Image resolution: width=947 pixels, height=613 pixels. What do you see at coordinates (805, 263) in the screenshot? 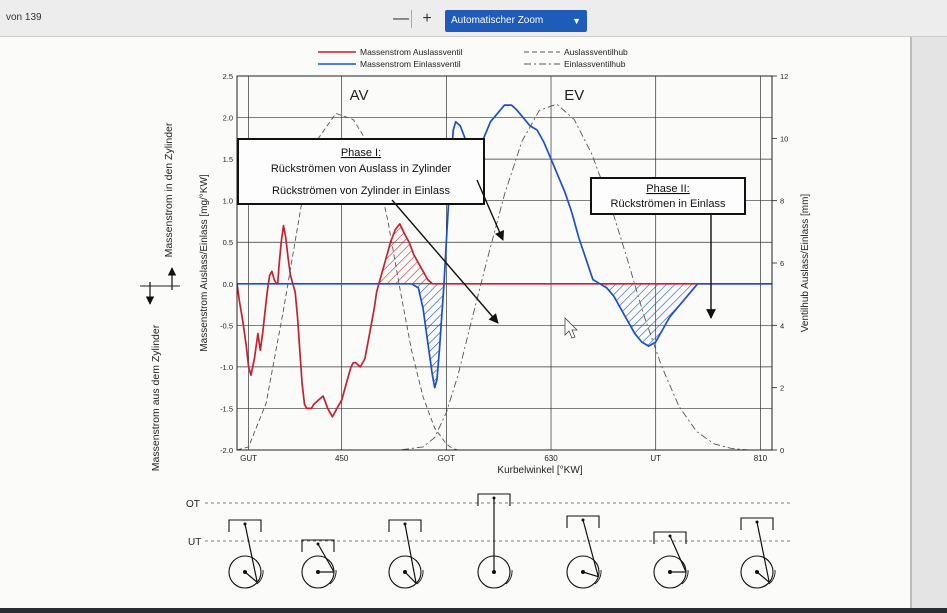
I see `y-axis-title-right: Ventilhub Auslass/Einlass [mm]` at bounding box center [805, 263].